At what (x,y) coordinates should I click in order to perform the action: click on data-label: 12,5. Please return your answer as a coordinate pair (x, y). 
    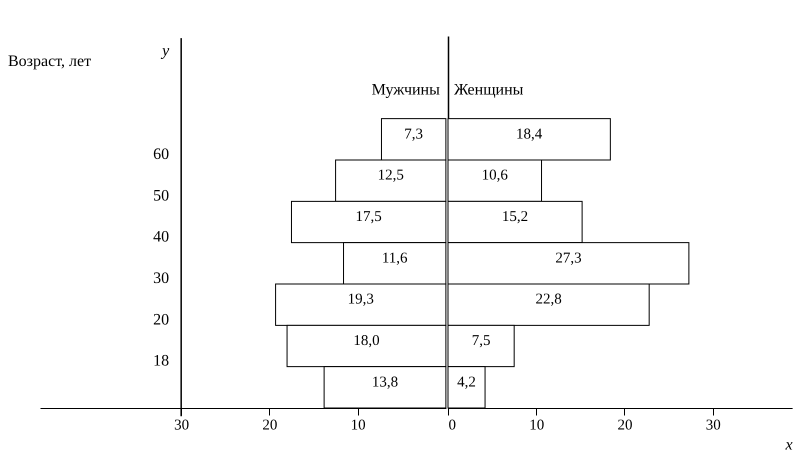
    Looking at the image, I should click on (391, 176).